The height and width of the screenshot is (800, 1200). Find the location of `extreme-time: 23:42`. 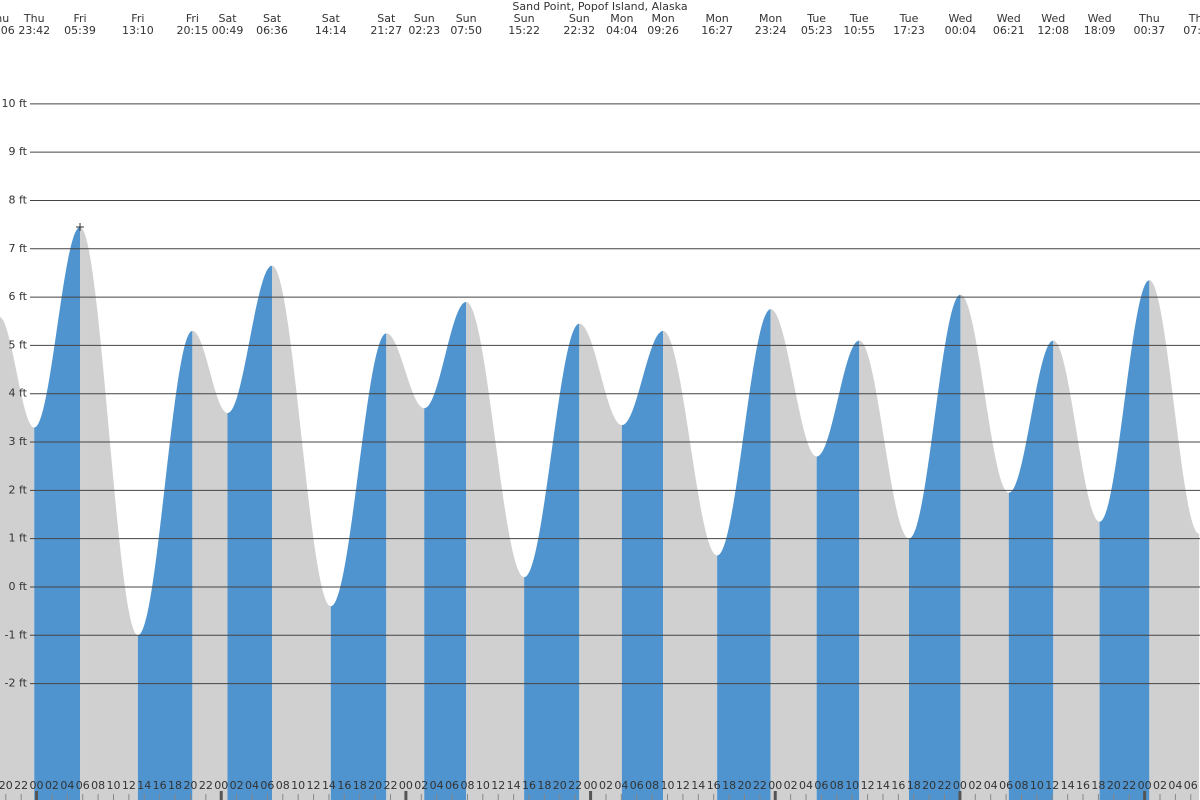

extreme-time: 23:42 is located at coordinates (34, 30).